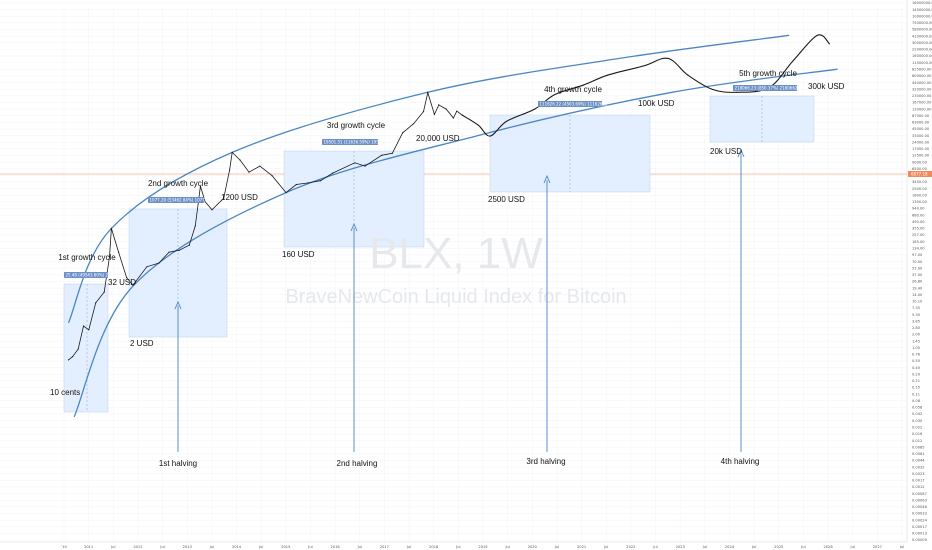  What do you see at coordinates (918, 229) in the screenshot?
I see `y-tick-label: 355.00` at bounding box center [918, 229].